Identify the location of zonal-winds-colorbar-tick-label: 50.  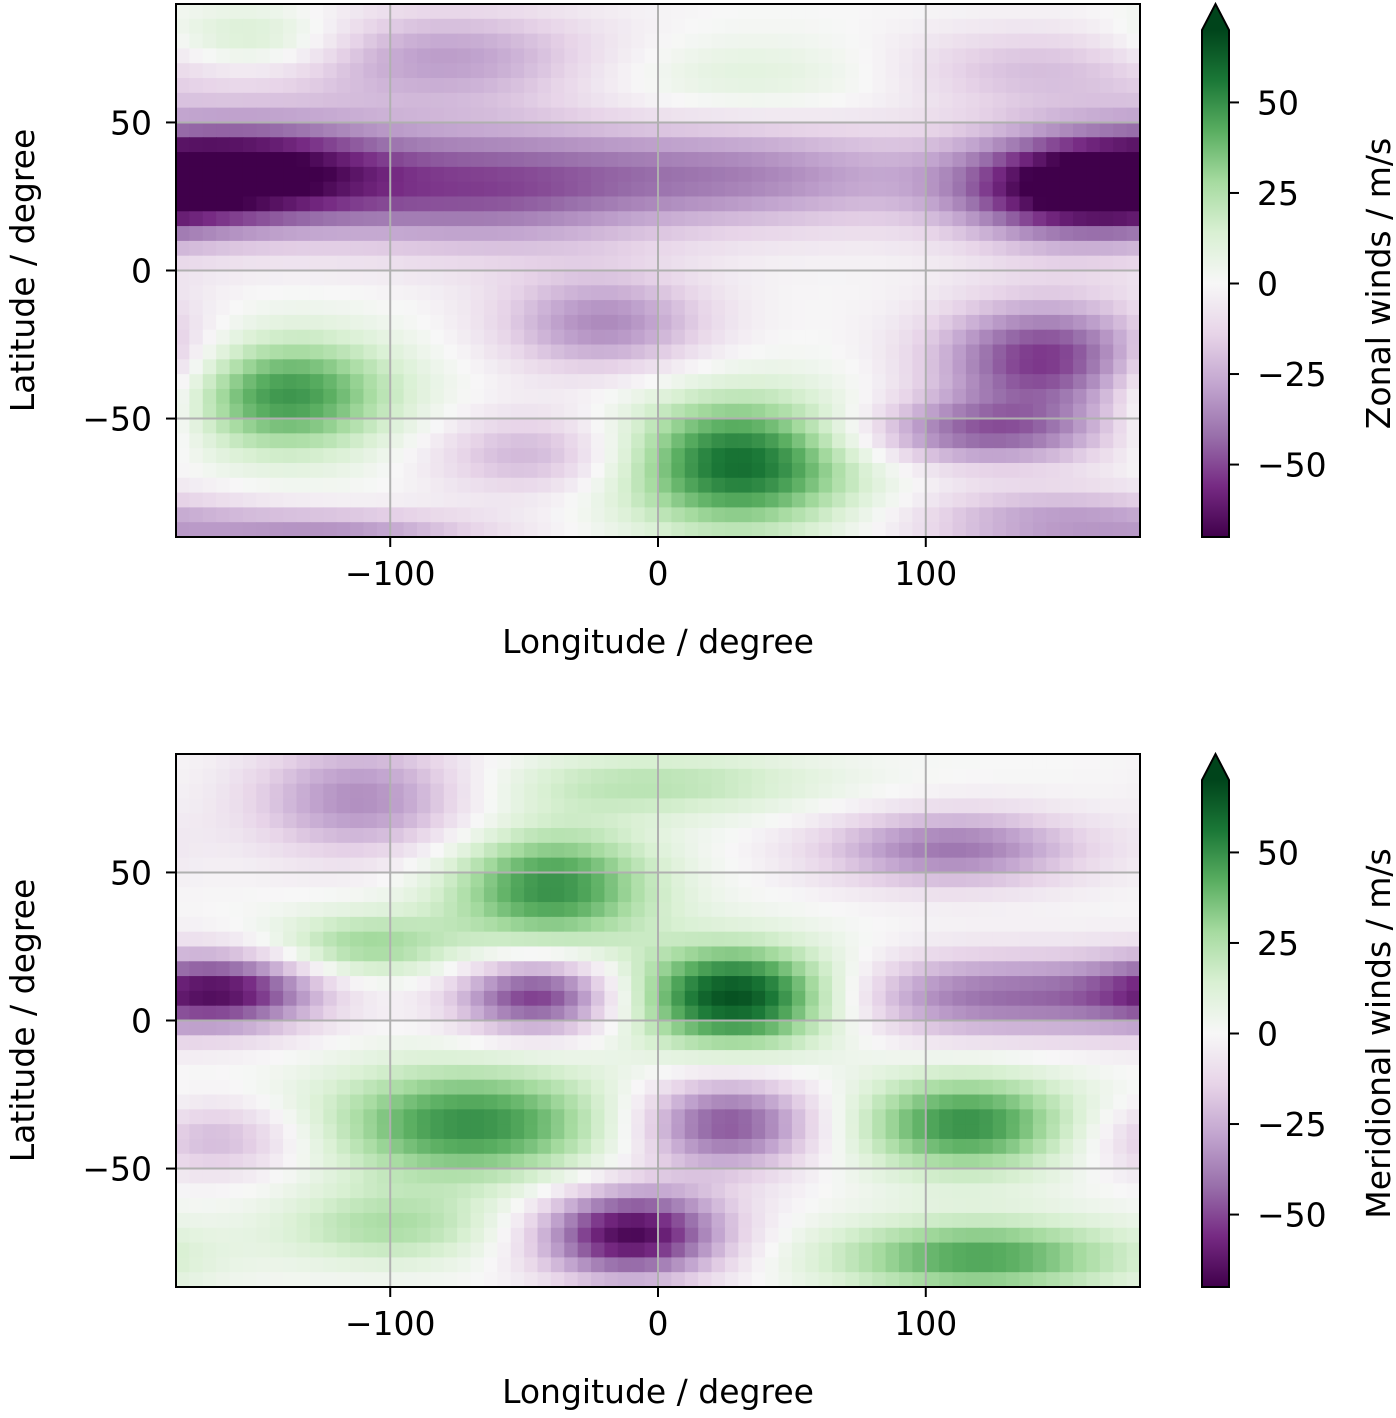
(1278, 102).